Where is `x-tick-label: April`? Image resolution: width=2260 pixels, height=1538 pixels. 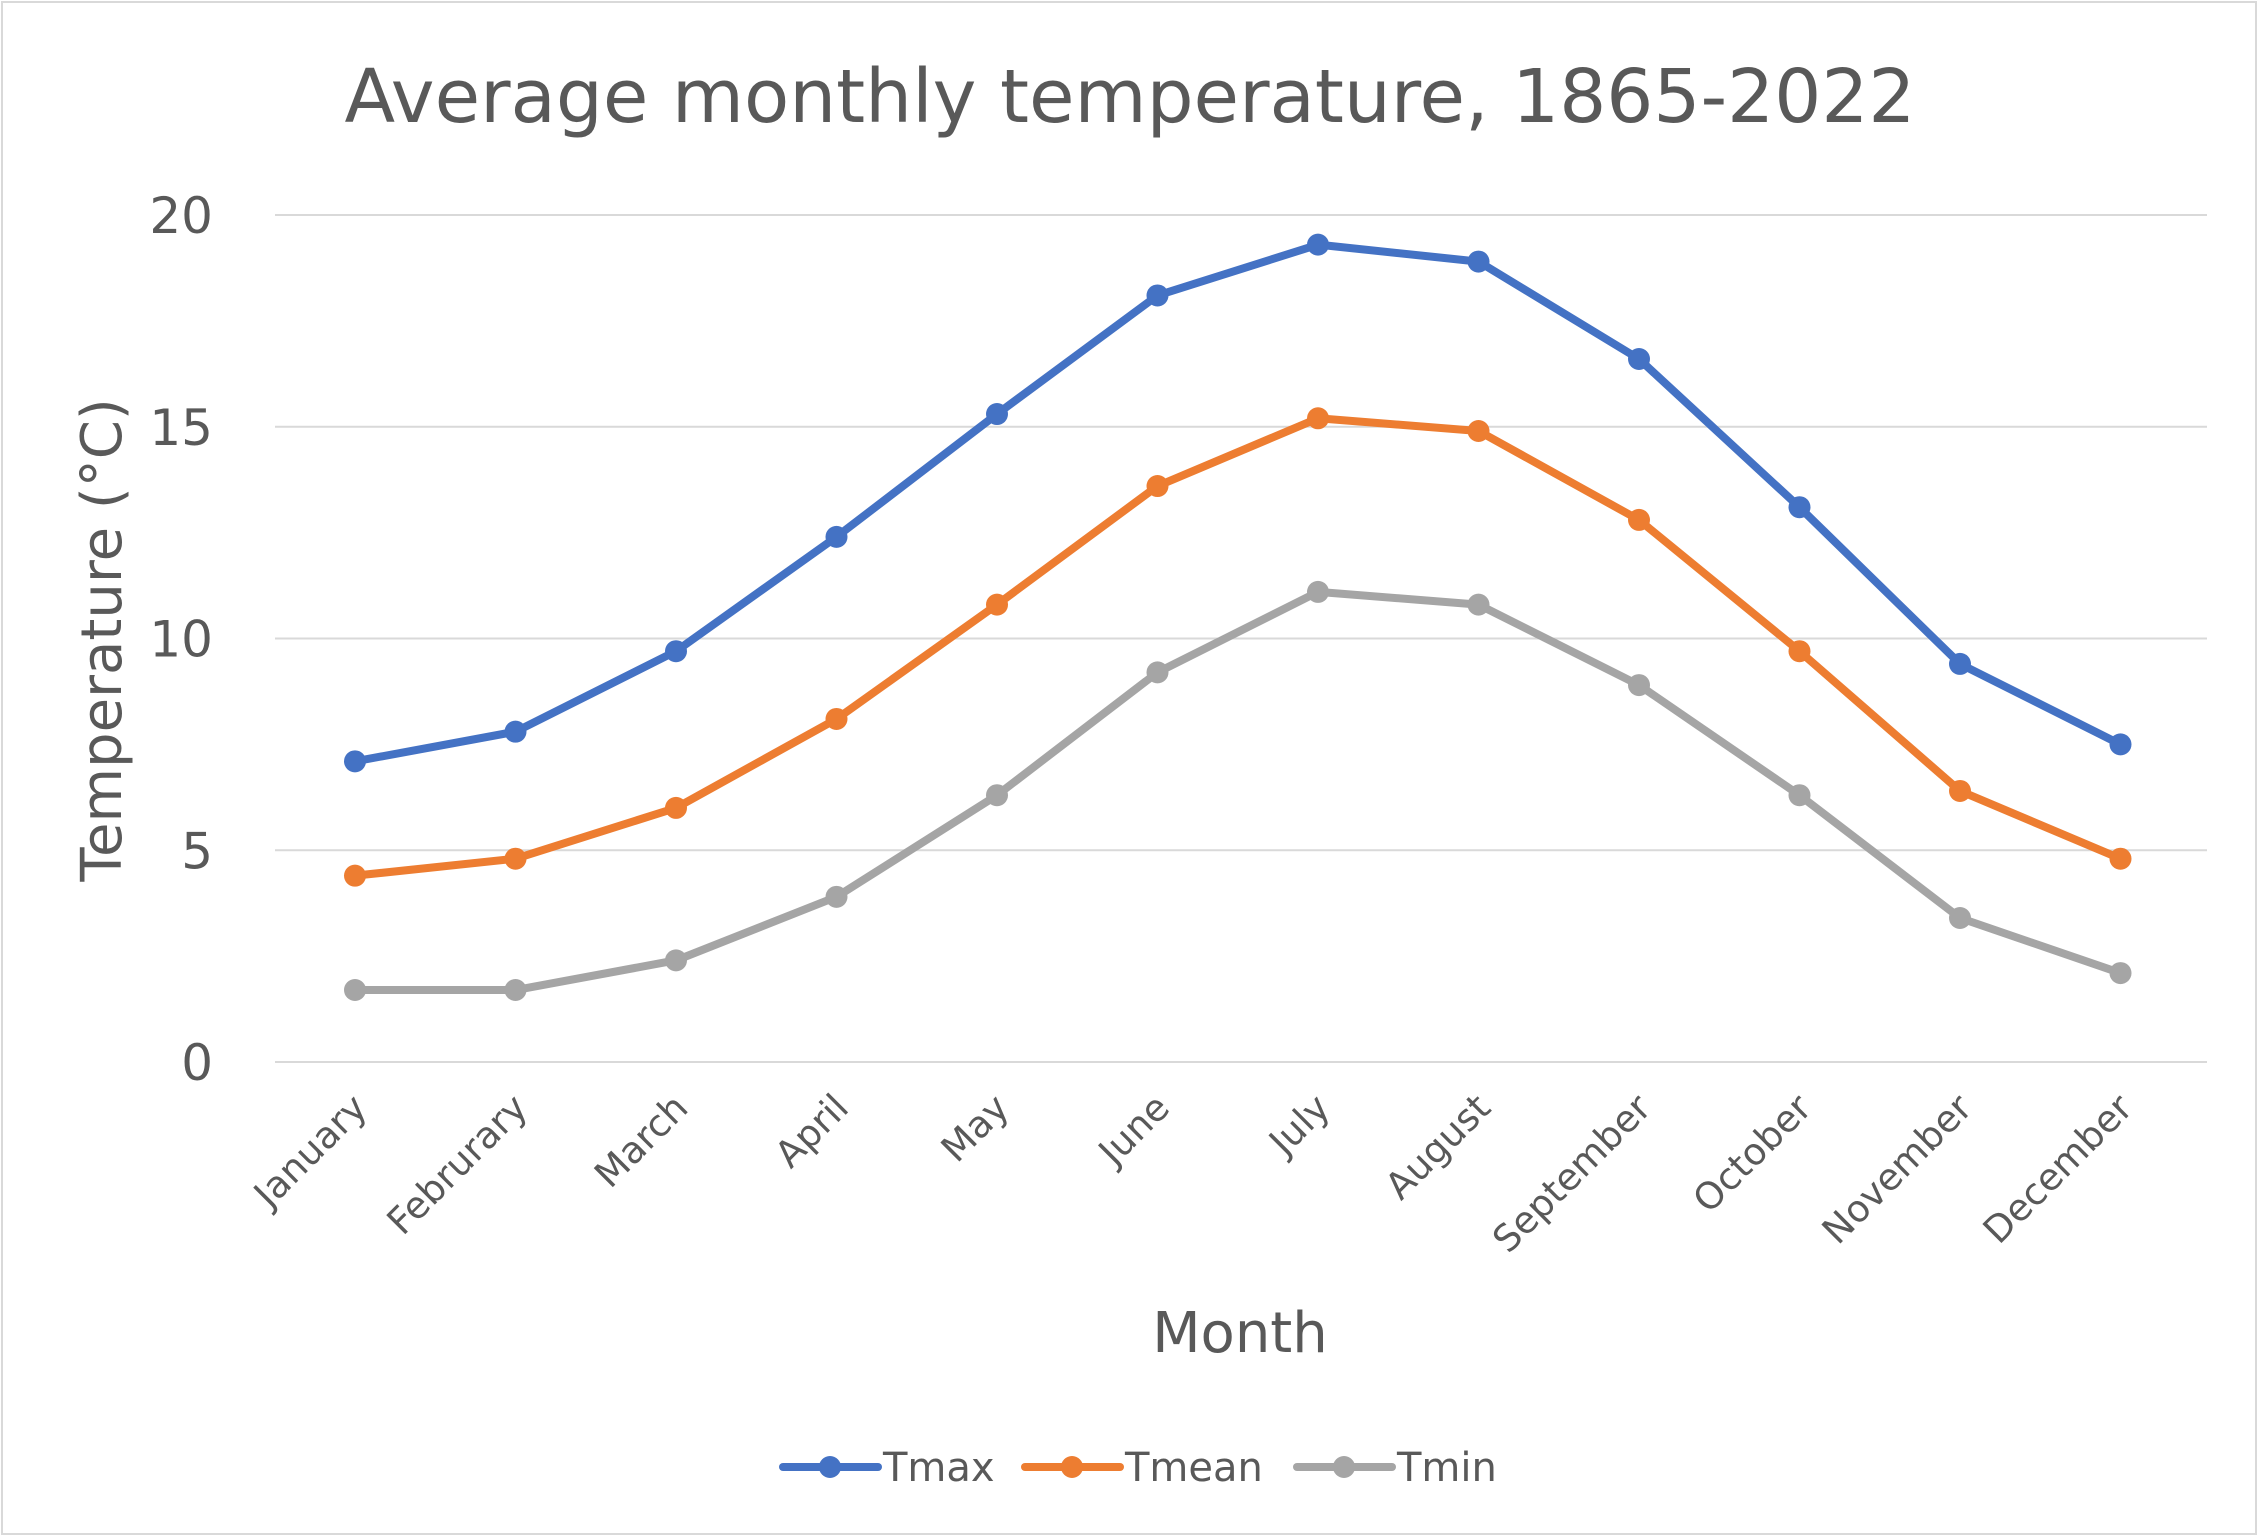 x-tick-label: April is located at coordinates (812, 1131).